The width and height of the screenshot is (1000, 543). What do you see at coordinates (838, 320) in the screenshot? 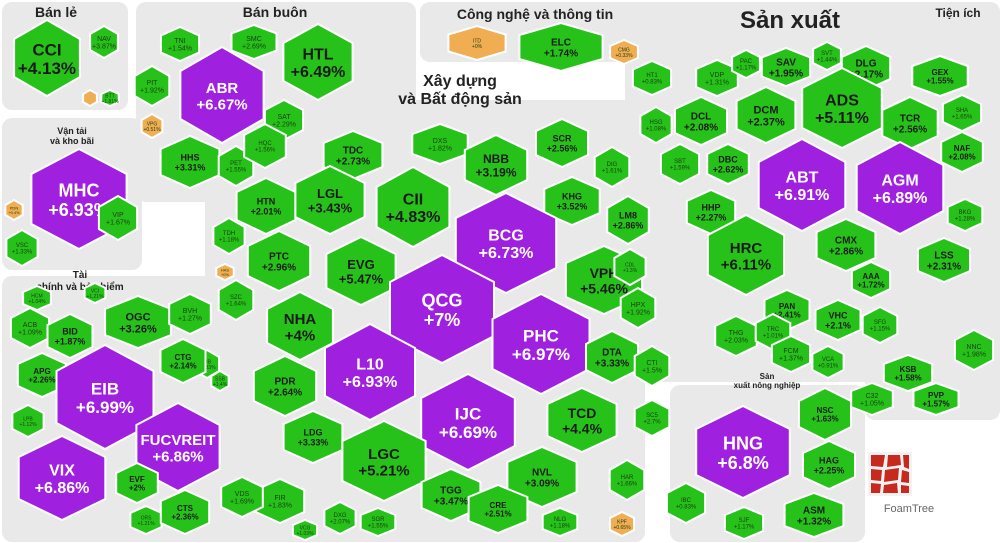
I see `stock-cell-vhc: VHC+2.1%` at bounding box center [838, 320].